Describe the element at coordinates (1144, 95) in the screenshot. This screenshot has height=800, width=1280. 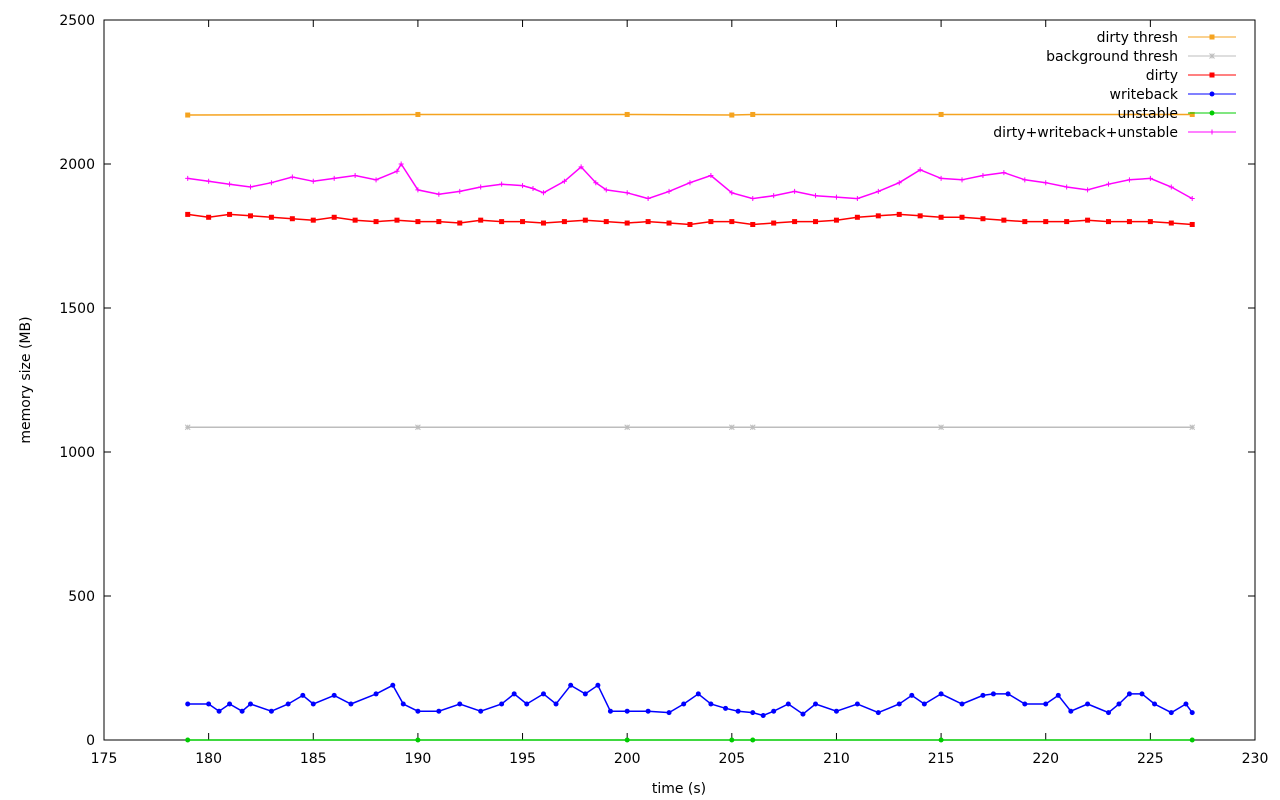
I see `legend-label-writeback: writeback` at that location.